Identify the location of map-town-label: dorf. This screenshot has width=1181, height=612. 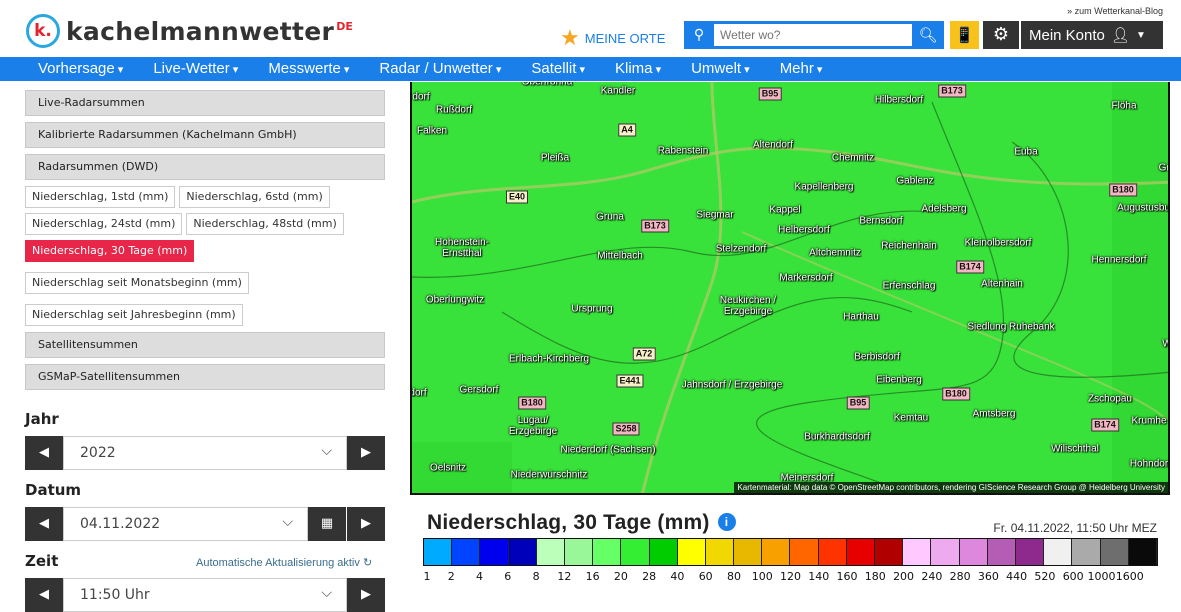
(418, 393).